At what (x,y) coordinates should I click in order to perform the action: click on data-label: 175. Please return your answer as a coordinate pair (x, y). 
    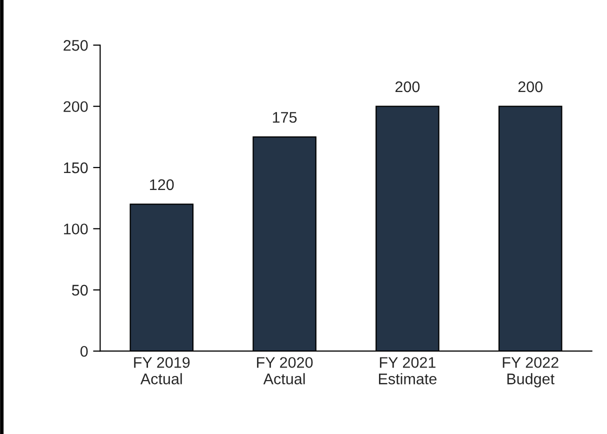
    Looking at the image, I should click on (284, 117).